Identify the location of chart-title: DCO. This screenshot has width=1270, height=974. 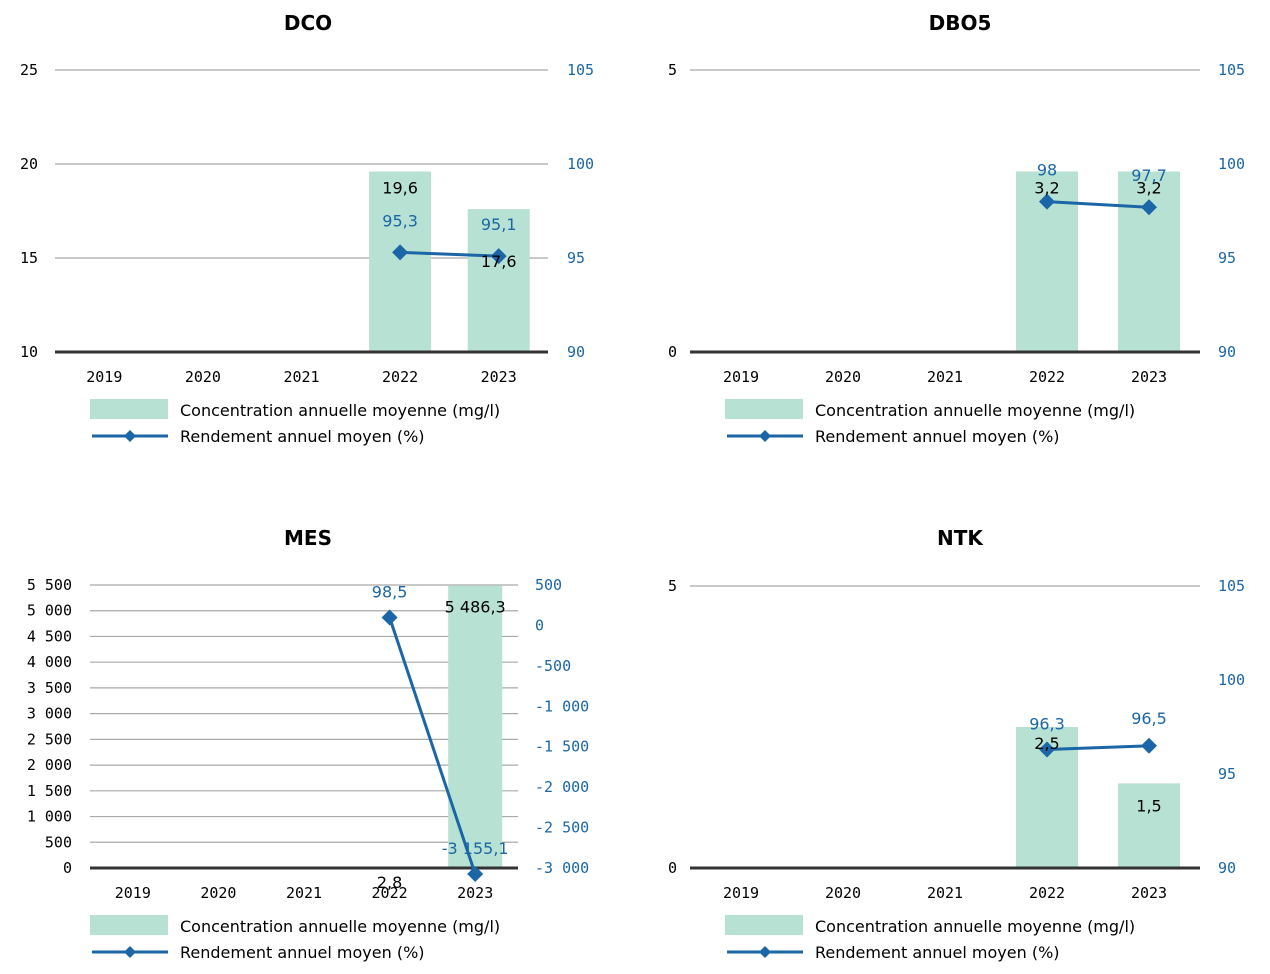
(308, 23).